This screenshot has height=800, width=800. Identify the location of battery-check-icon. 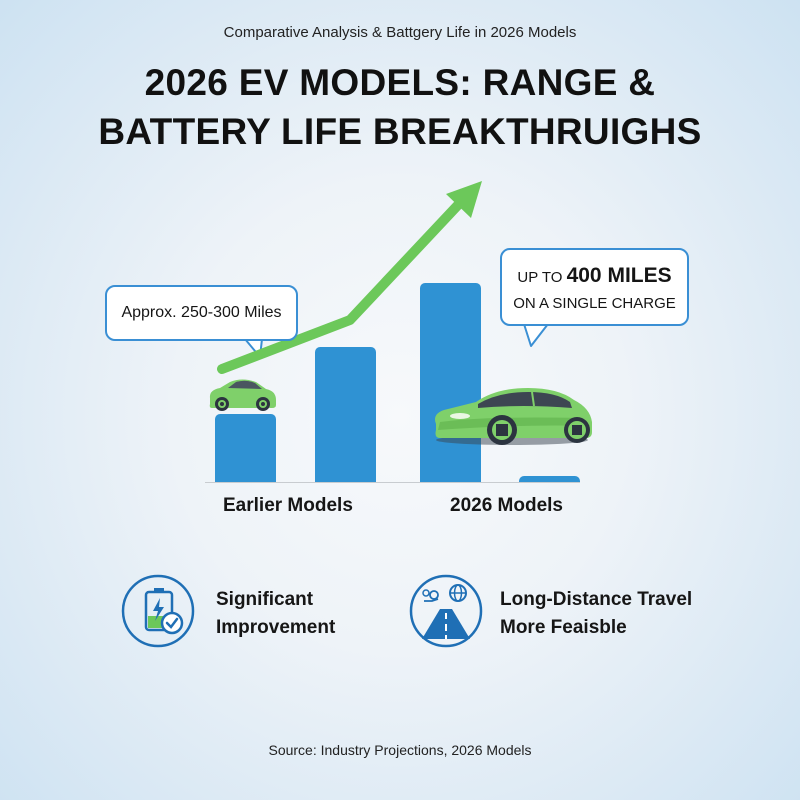
(158, 611).